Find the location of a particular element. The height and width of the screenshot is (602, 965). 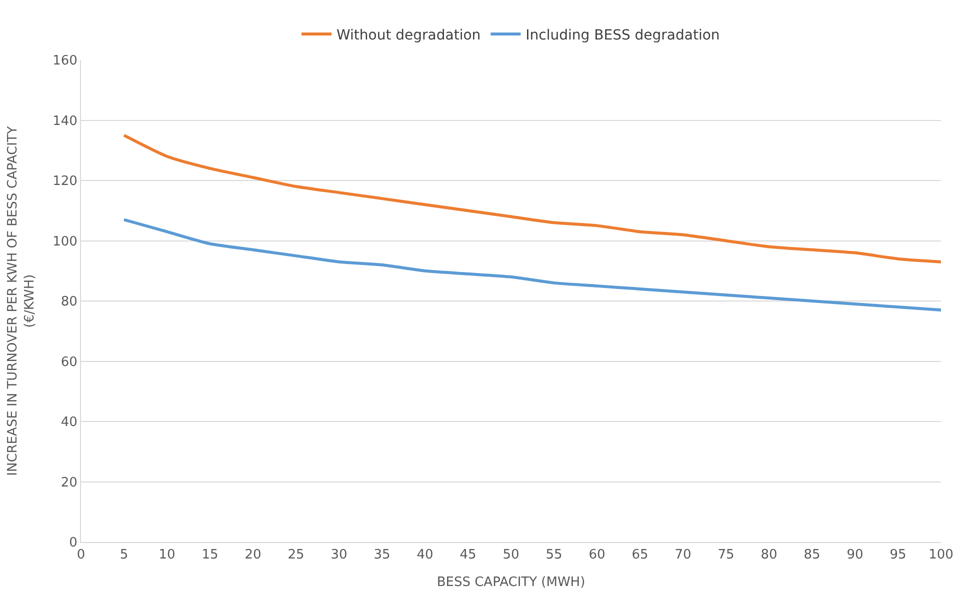

legend-label: Without degradation is located at coordinates (408, 35).